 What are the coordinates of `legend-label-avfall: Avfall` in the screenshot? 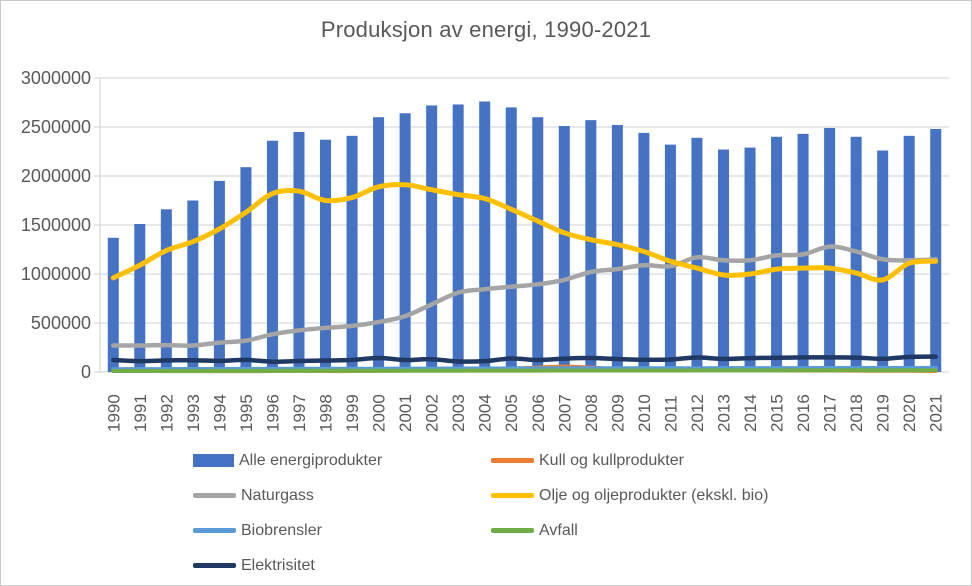 It's located at (558, 530).